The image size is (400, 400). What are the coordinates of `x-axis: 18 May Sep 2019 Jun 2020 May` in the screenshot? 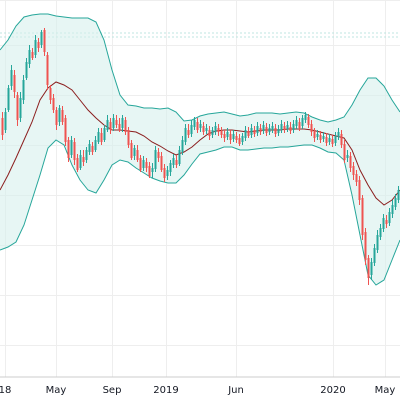 It's located at (200, 386).